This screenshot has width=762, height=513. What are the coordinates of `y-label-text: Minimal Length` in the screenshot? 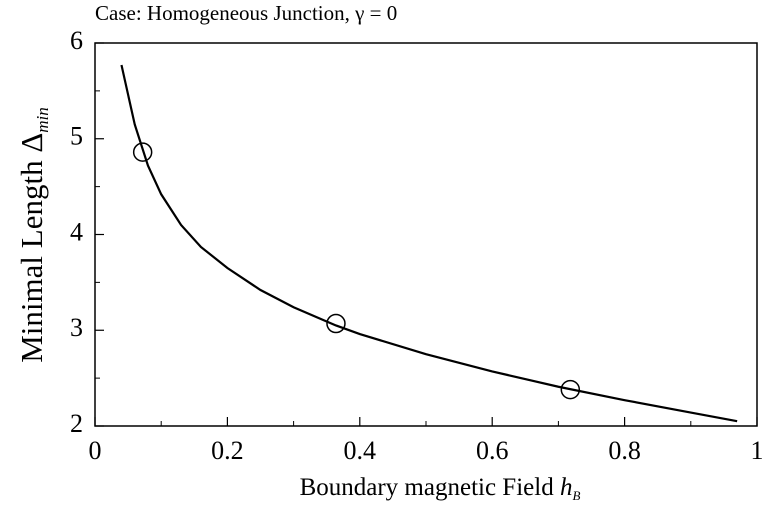 It's located at (31, 261).